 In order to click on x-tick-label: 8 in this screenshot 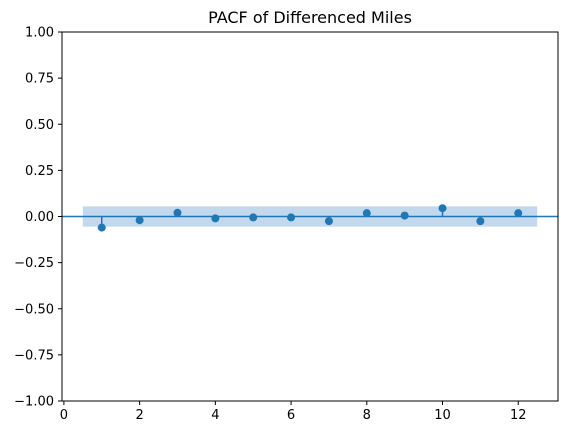, I will do `click(367, 415)`.